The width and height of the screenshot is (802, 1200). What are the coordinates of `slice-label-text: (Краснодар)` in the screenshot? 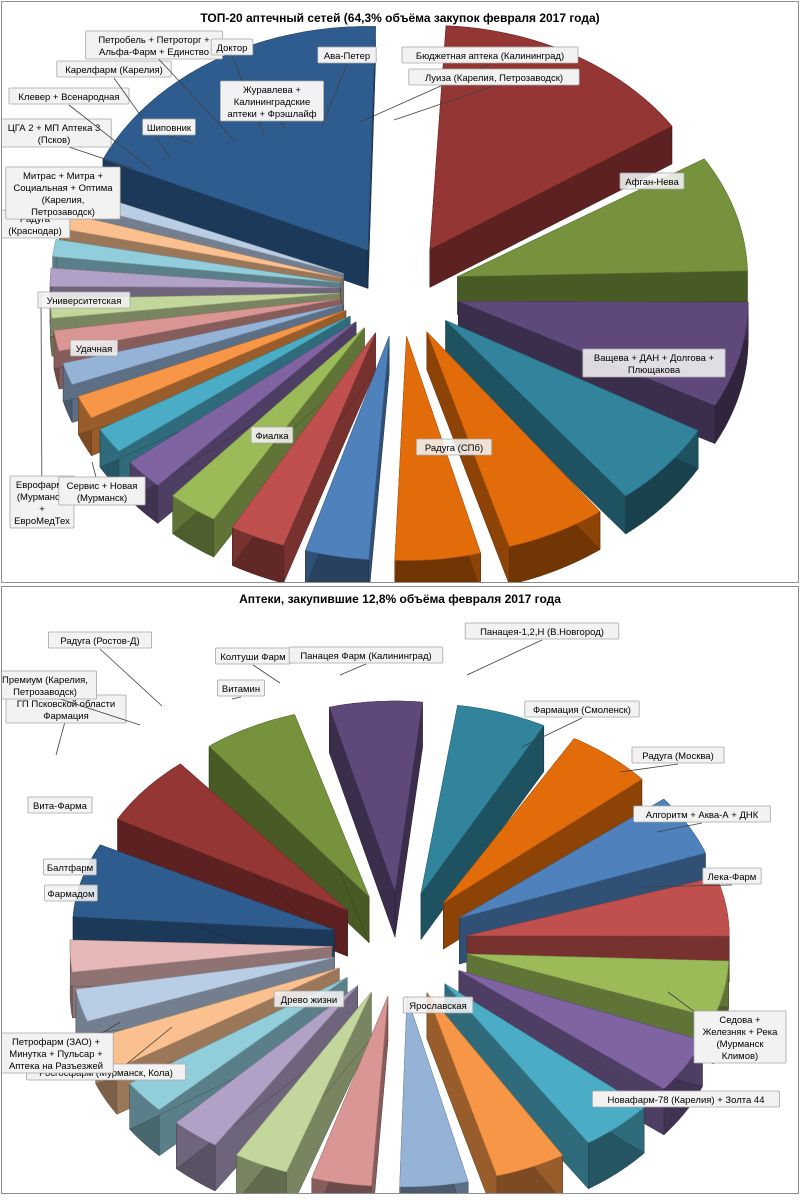 It's located at (35, 231).